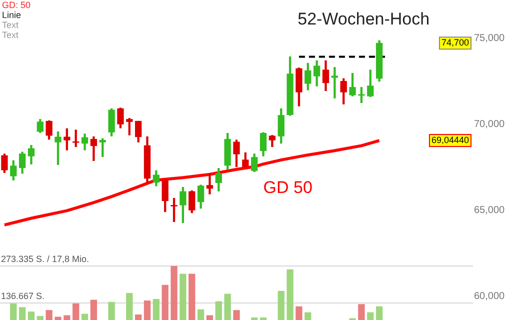 The width and height of the screenshot is (510, 320). I want to click on y-tick-label: 60,000, so click(490, 296).